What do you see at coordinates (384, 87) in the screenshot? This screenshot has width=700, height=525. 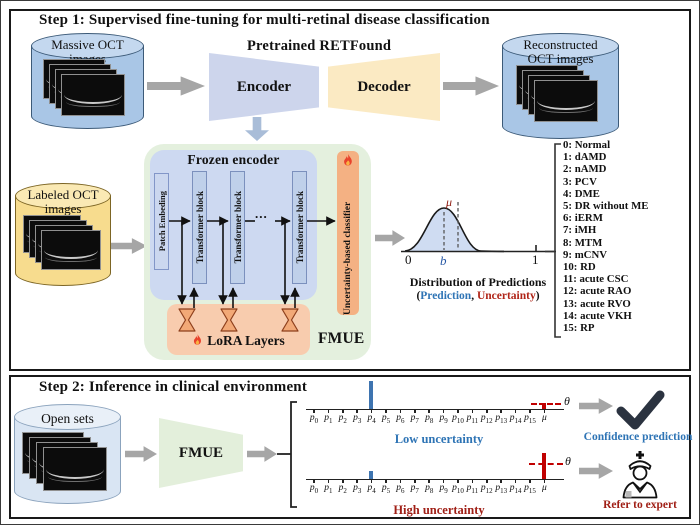 I see `decoder-trapezoid: Decoder` at bounding box center [384, 87].